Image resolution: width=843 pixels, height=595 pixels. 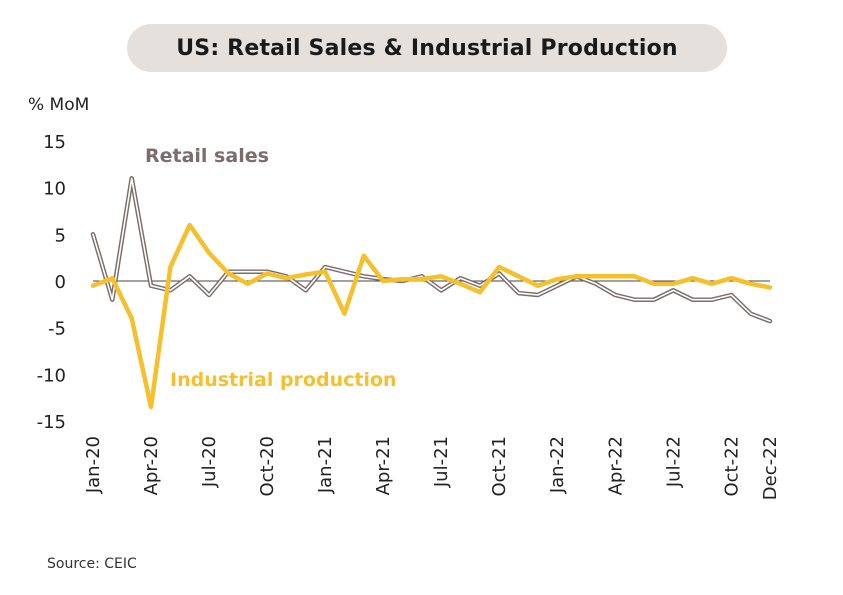 What do you see at coordinates (770, 468) in the screenshot?
I see `x-tick-label: Dec-22` at bounding box center [770, 468].